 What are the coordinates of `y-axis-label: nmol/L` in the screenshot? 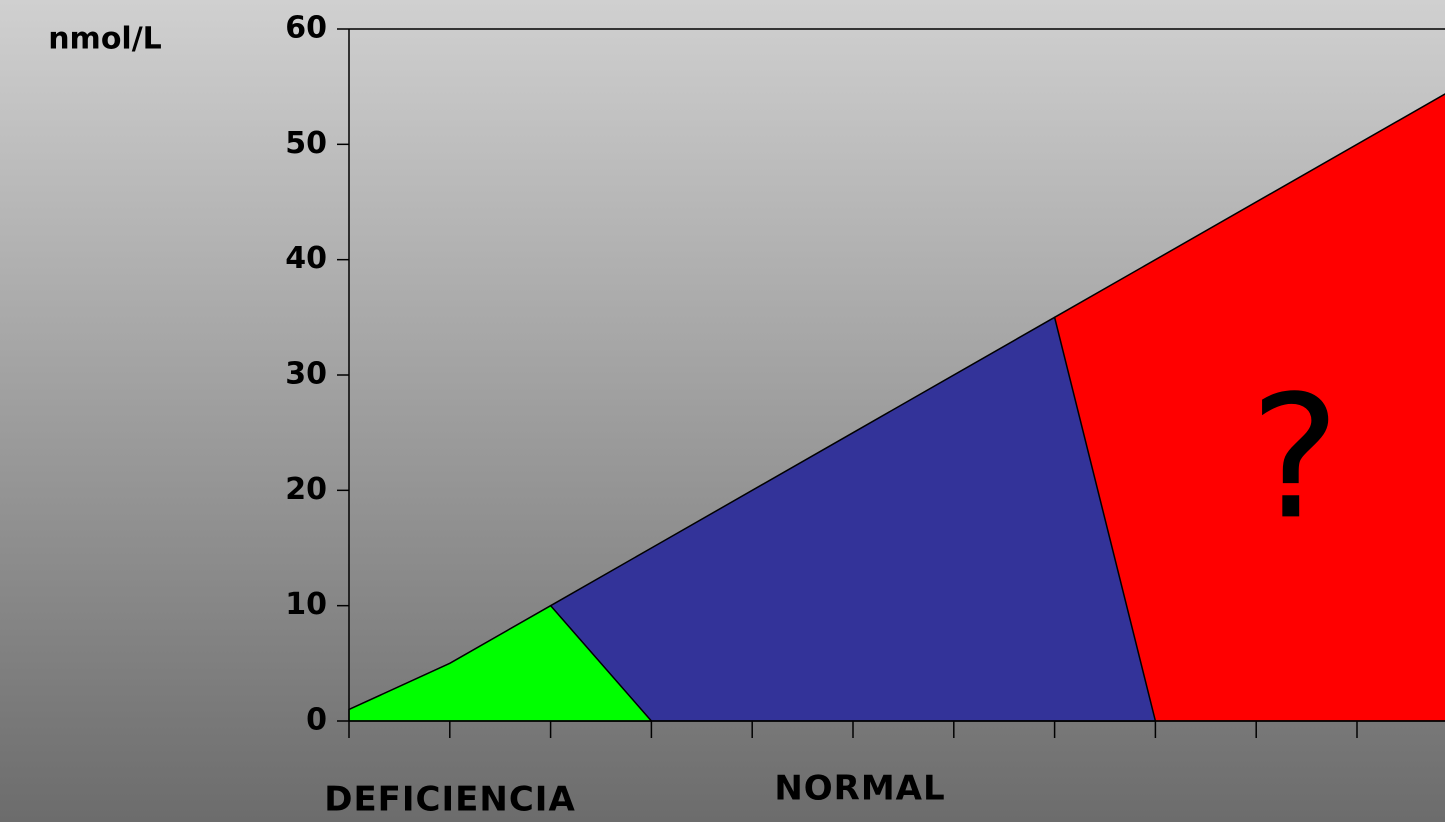 It's located at (105, 39).